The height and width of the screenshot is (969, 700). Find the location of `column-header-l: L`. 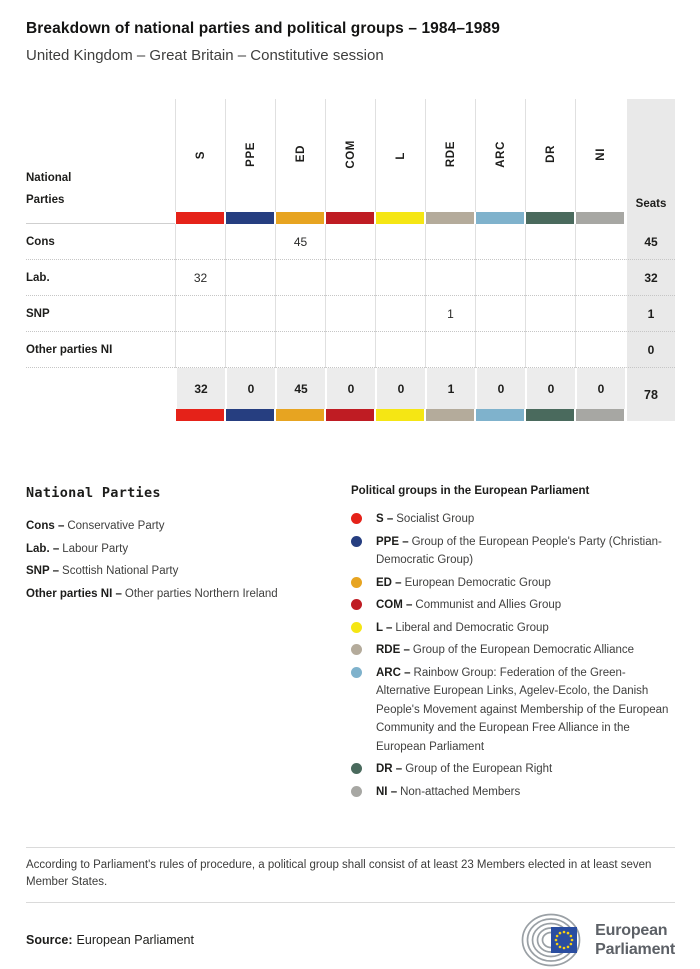

column-header-l: L is located at coordinates (400, 155).